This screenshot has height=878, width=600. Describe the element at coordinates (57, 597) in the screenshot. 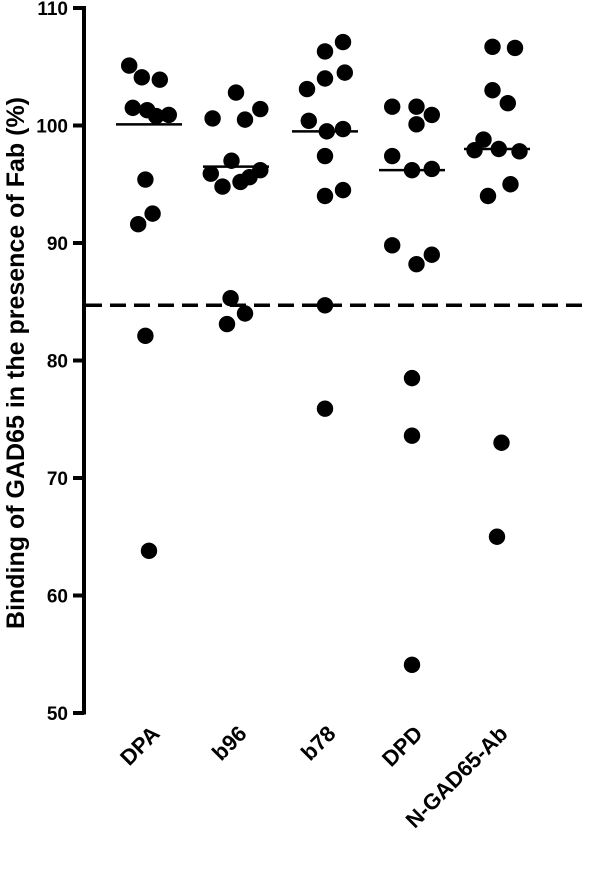

I see `y-tick-label: 60` at that location.